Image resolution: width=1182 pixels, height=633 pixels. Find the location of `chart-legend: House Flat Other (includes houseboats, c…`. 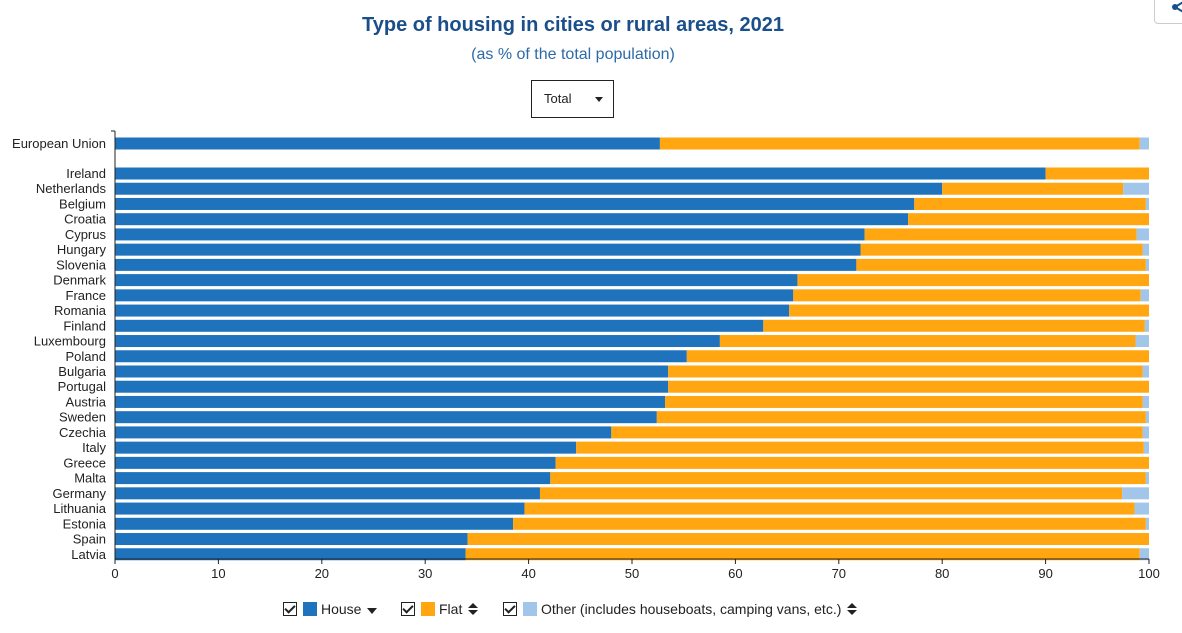

chart-legend: House Flat Other (includes houseboats, c… is located at coordinates (591, 610).